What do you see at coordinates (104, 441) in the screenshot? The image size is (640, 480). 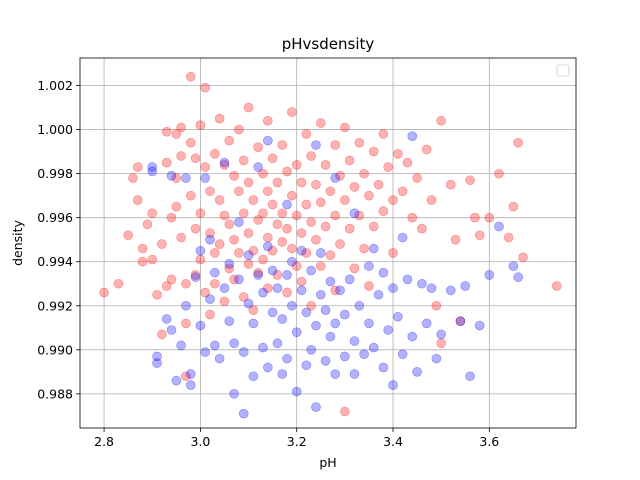 I see `x-tick-label: 2.8` at bounding box center [104, 441].